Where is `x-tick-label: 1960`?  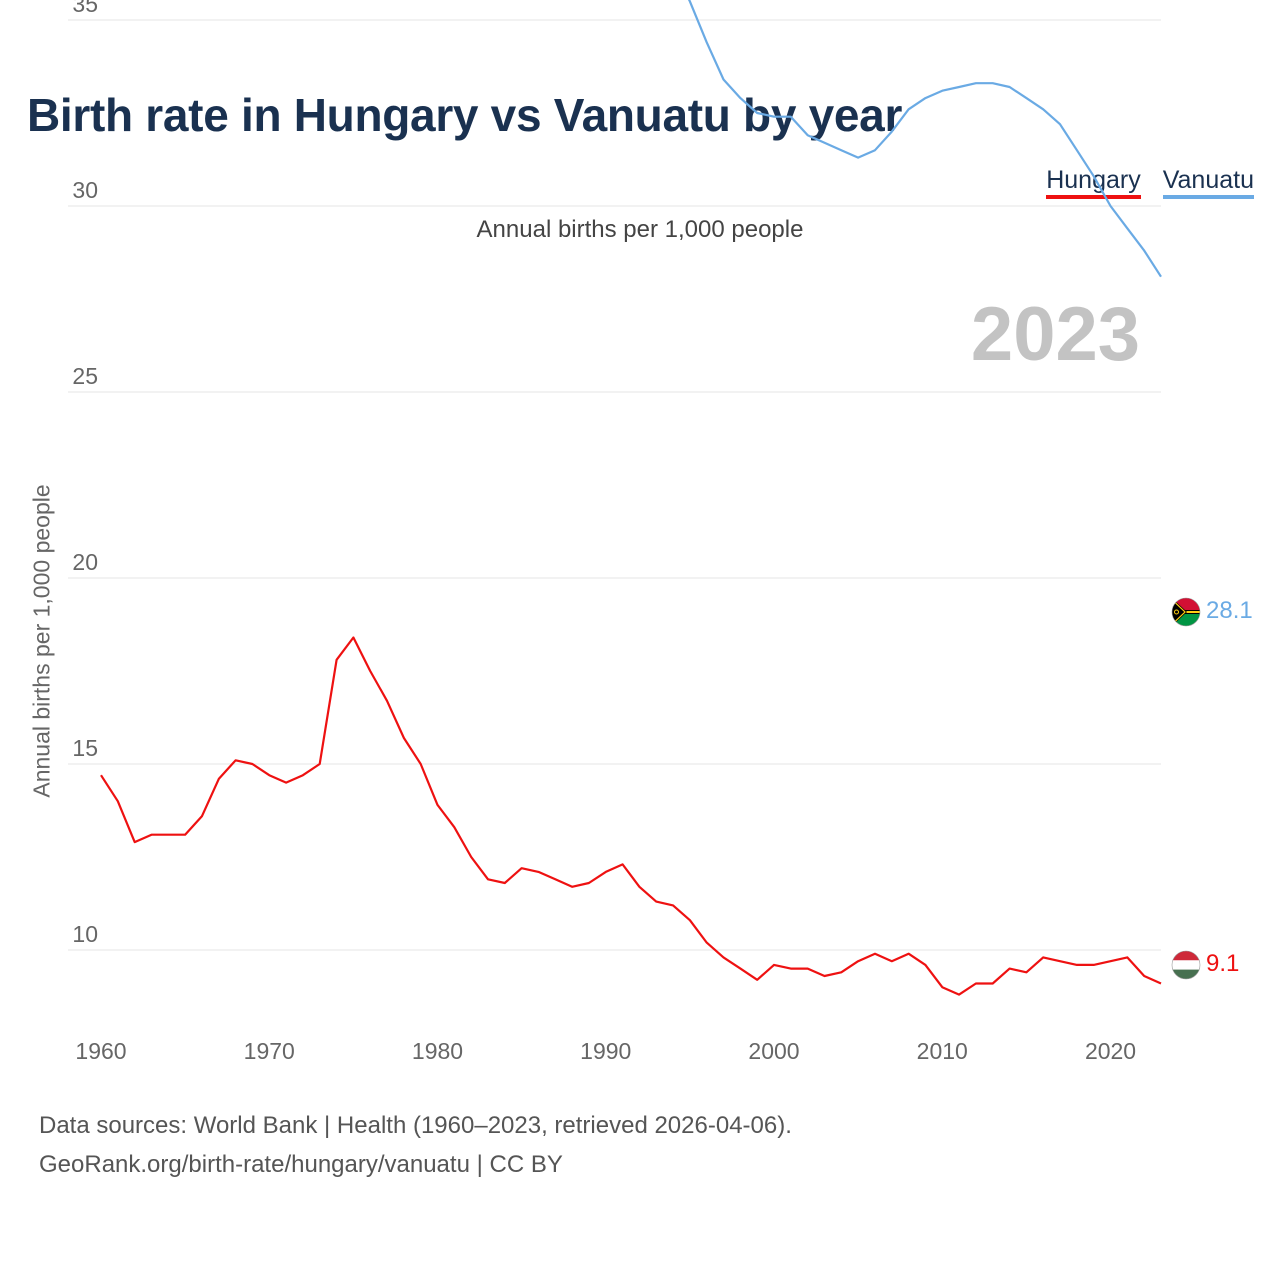
x-tick-label: 1960 is located at coordinates (100, 1051).